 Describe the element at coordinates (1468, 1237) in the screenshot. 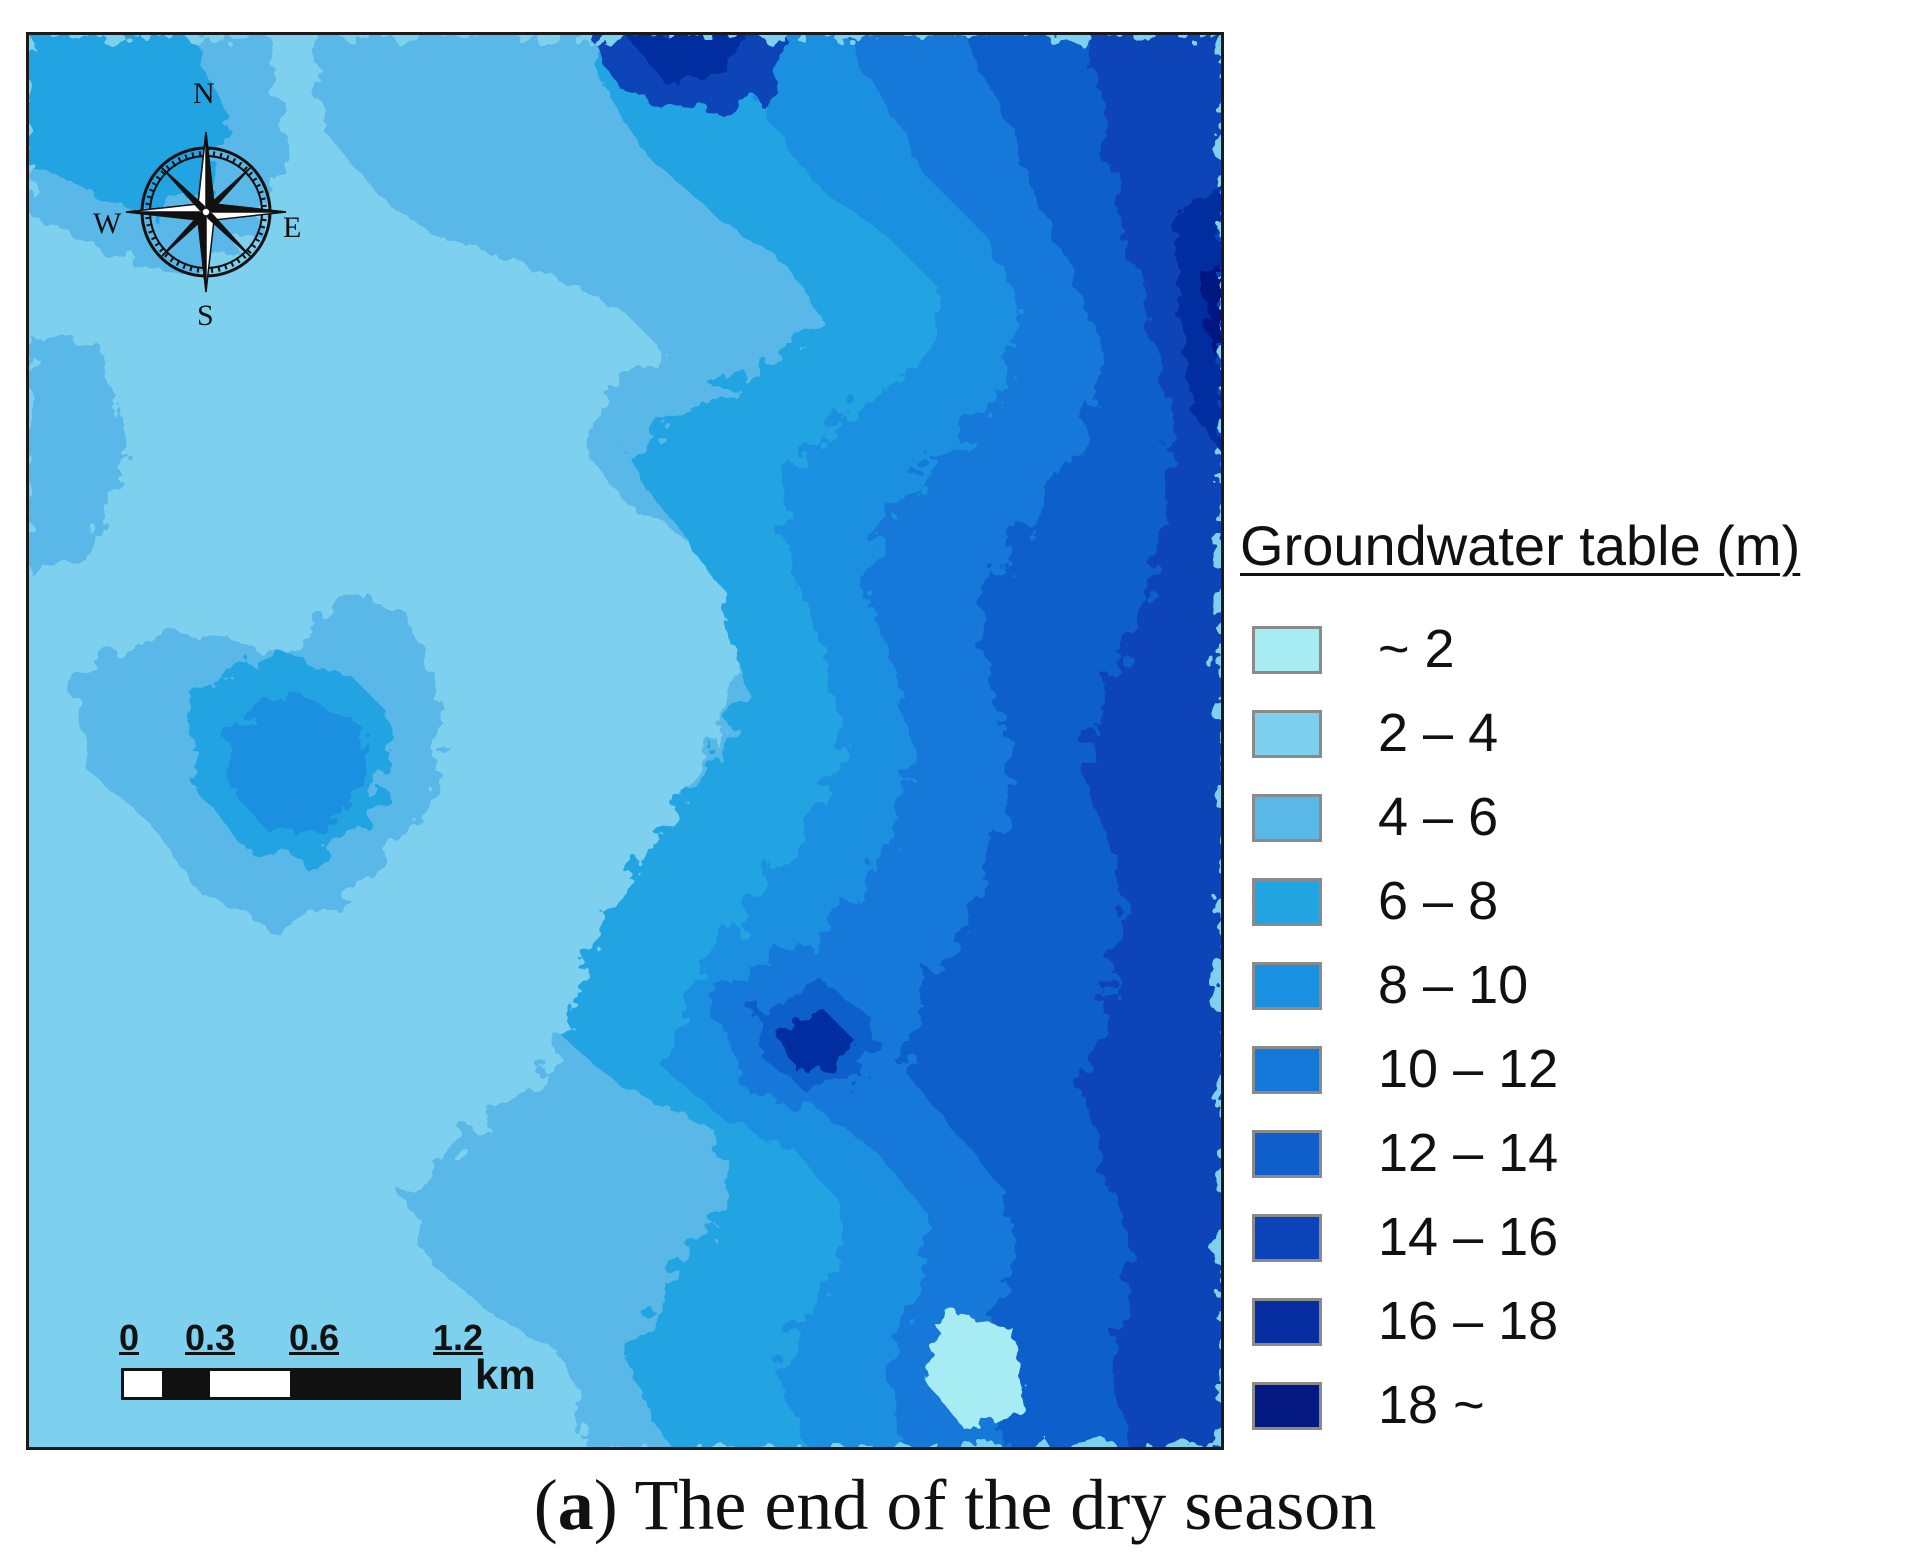

I see `legend-label: 14 – 16` at that location.